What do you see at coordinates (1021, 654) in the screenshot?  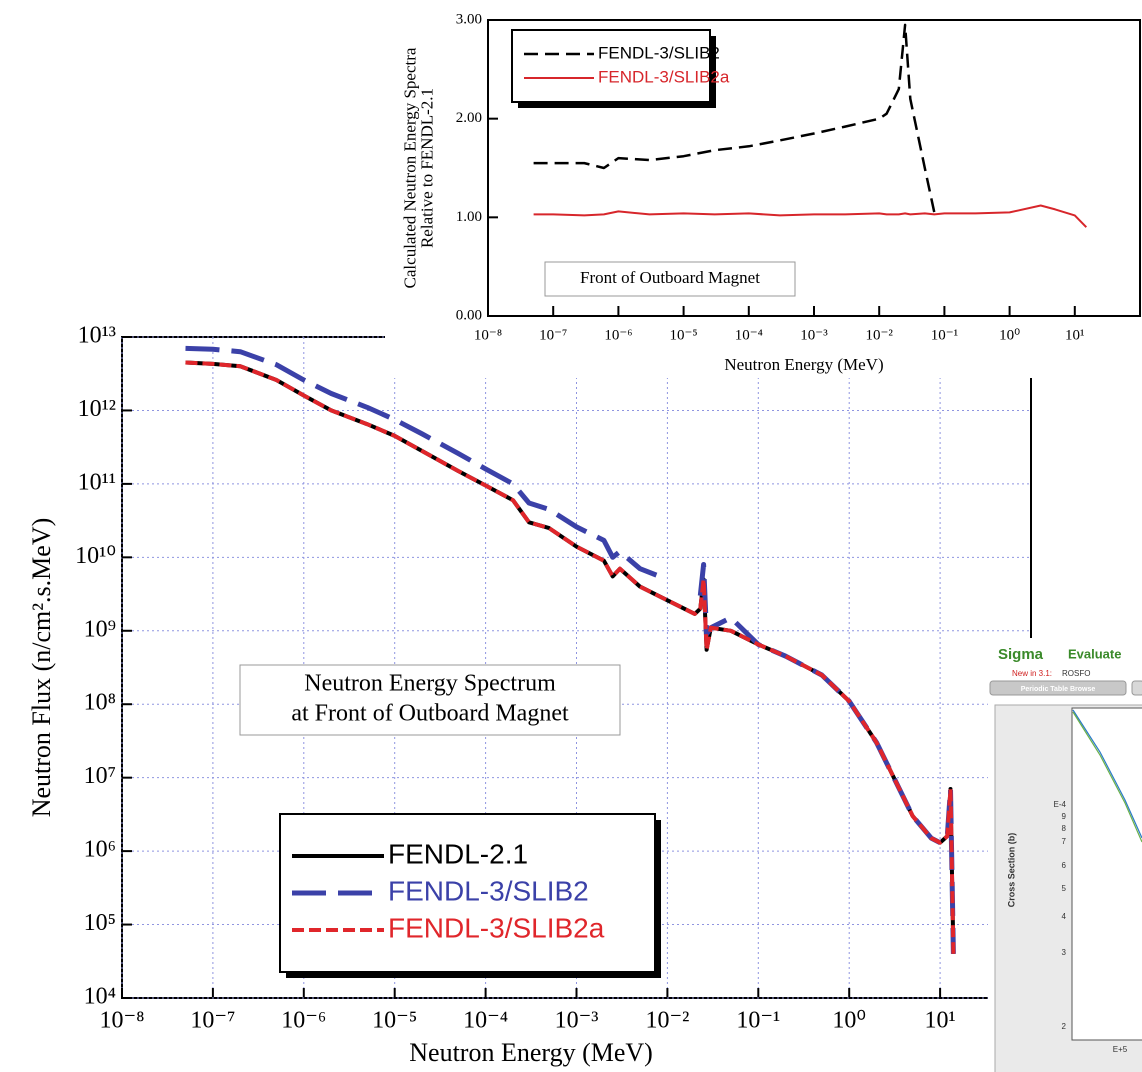 I see `sigma-logo: Sigma` at bounding box center [1021, 654].